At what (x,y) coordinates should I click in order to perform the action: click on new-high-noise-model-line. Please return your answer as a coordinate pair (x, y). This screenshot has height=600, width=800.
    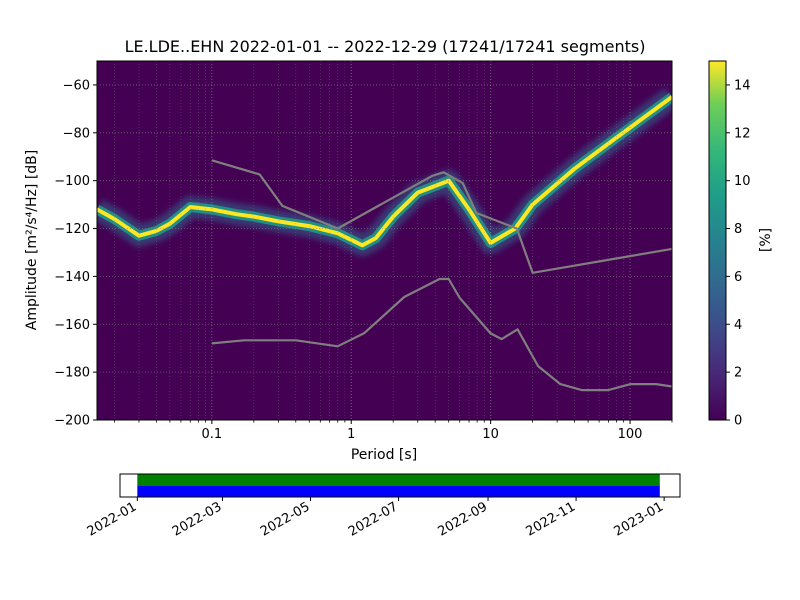
    Looking at the image, I should click on (441, 216).